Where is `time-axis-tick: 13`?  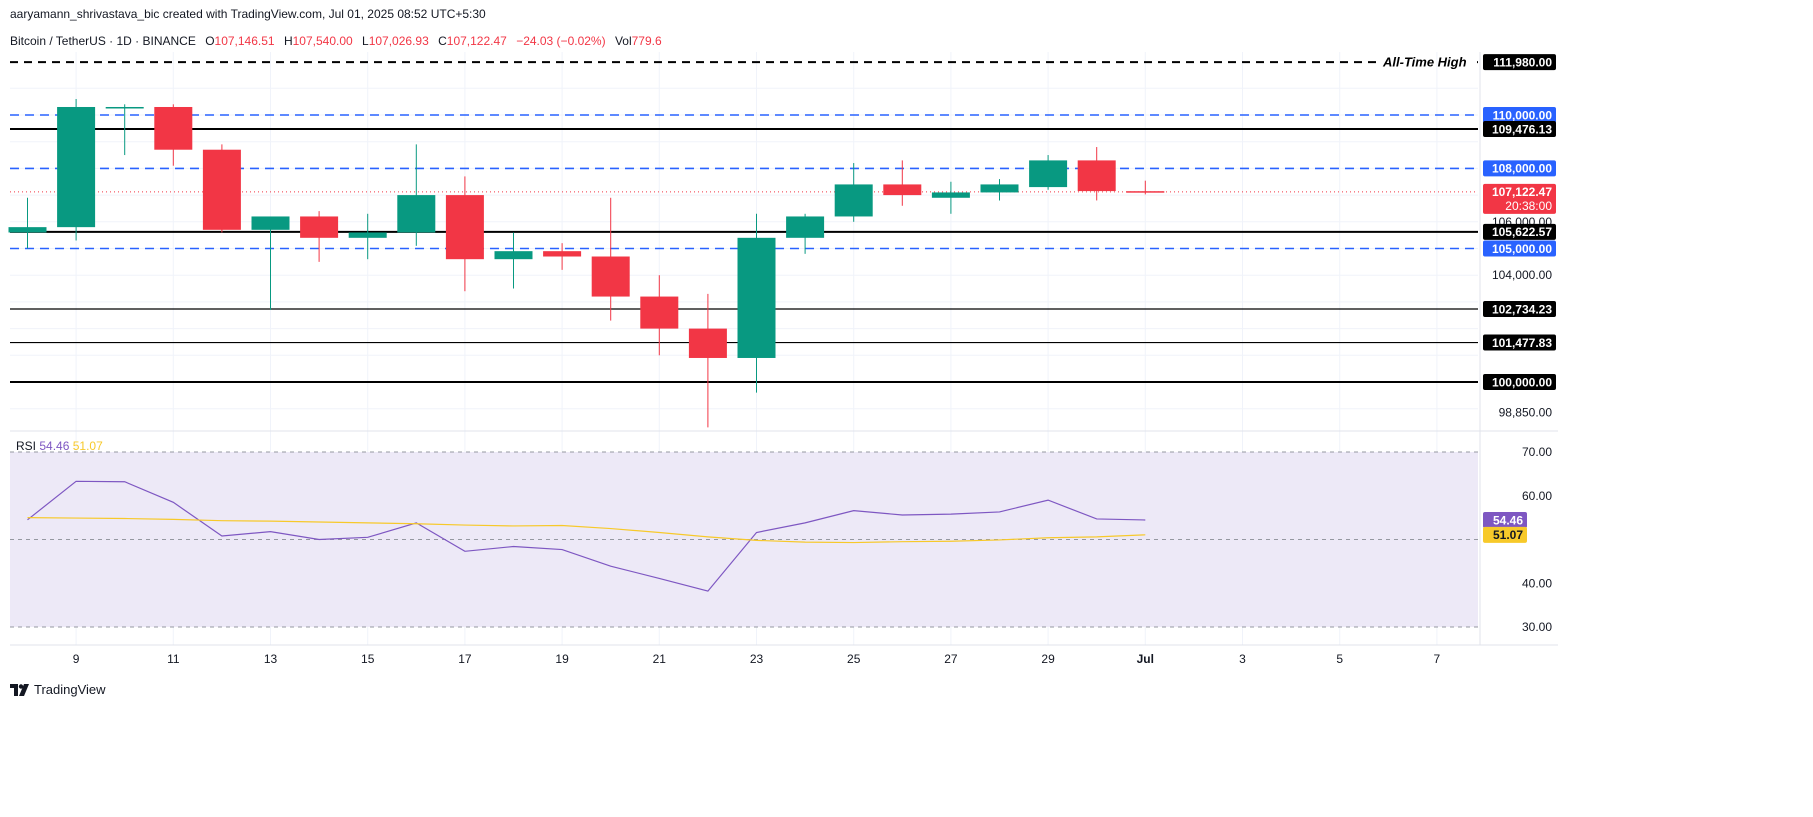 time-axis-tick: 13 is located at coordinates (271, 659).